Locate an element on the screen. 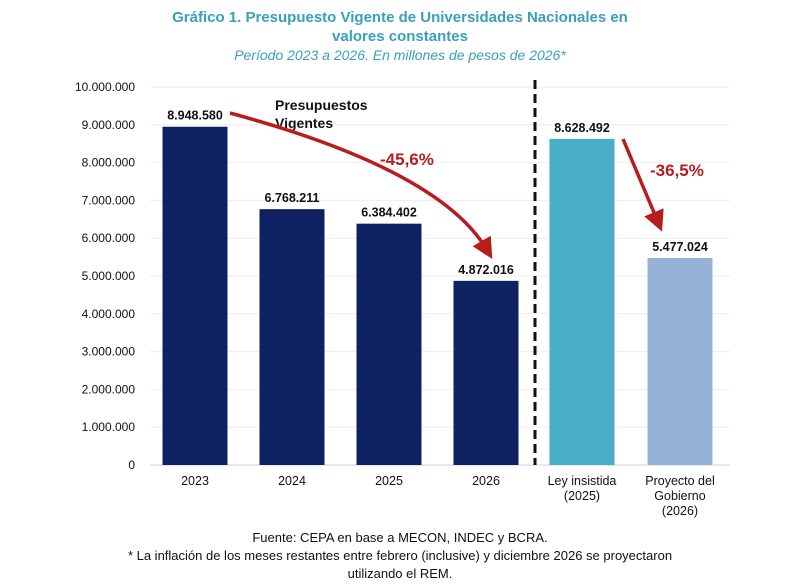  data-label: 8.628.492 is located at coordinates (582, 128).